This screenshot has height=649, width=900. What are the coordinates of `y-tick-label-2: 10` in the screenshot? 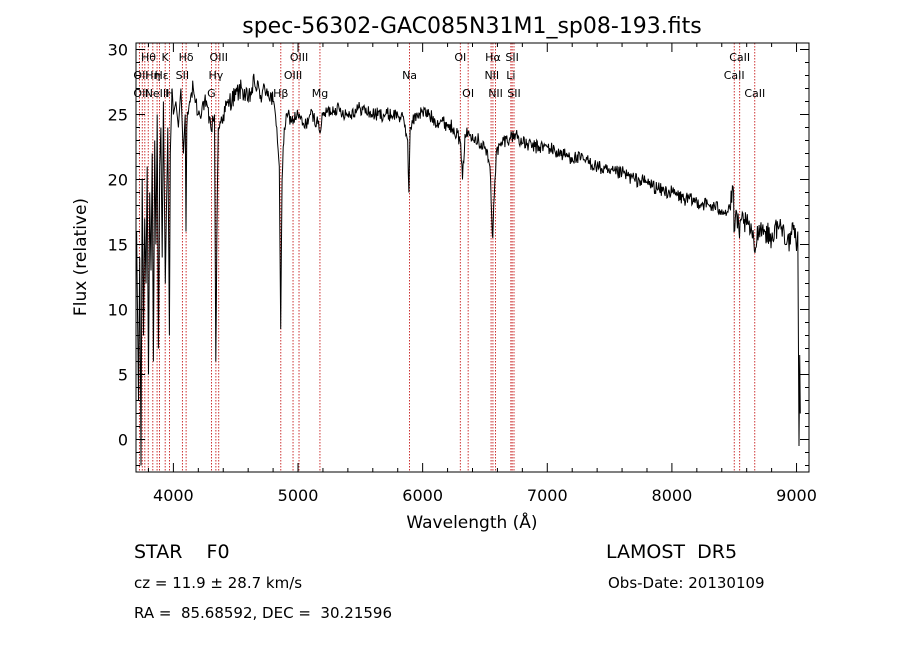 It's located at (118, 310).